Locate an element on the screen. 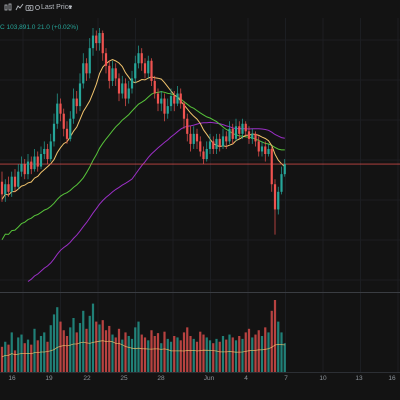  volume-ma-line is located at coordinates (143, 349).